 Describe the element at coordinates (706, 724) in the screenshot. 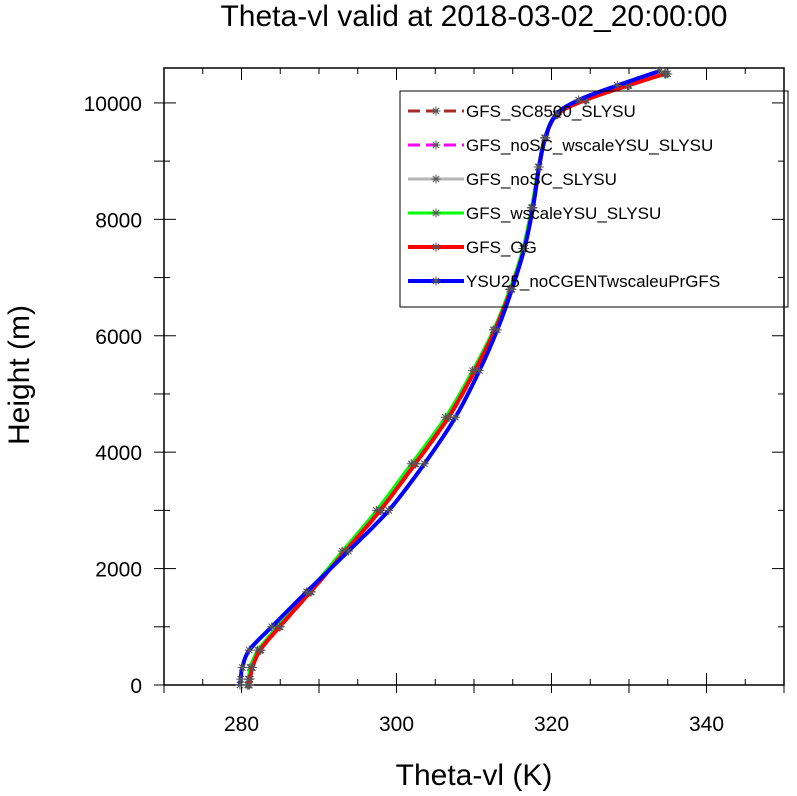

I see `x-tick-label: 340` at that location.